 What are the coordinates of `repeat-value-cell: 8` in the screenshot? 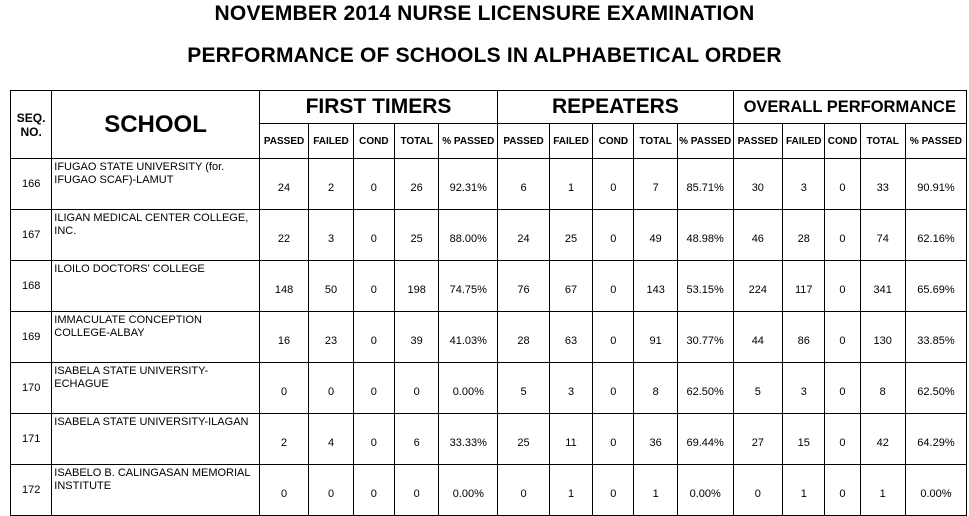 It's located at (655, 388).